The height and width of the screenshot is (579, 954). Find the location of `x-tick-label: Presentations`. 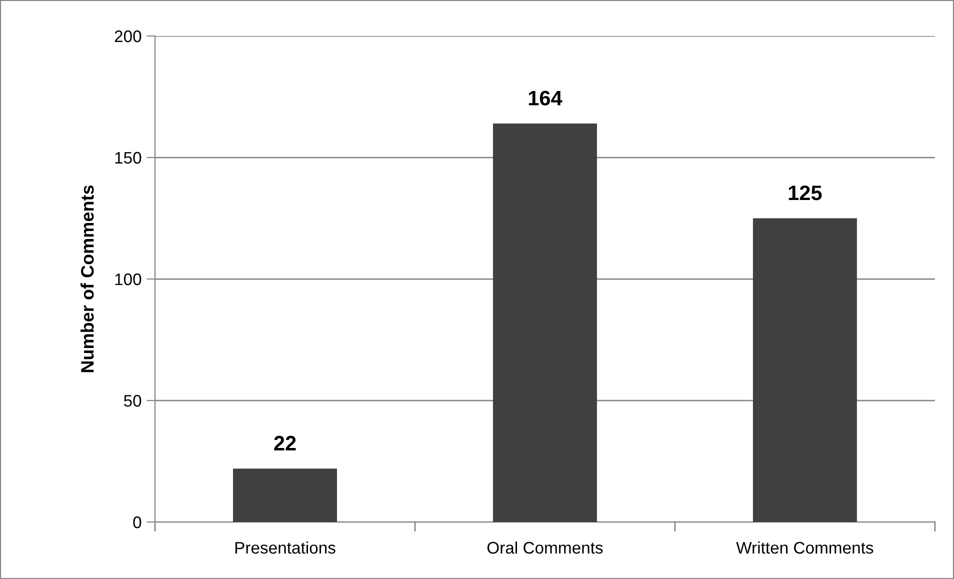

x-tick-label: Presentations is located at coordinates (285, 547).